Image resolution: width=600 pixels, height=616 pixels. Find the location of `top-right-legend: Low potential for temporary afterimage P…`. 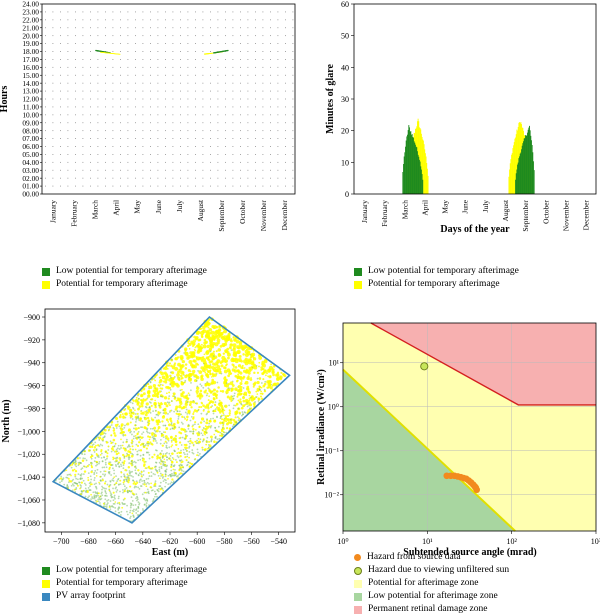

top-right-legend: Low potential for temporary afterimage P… is located at coordinates (436, 278).